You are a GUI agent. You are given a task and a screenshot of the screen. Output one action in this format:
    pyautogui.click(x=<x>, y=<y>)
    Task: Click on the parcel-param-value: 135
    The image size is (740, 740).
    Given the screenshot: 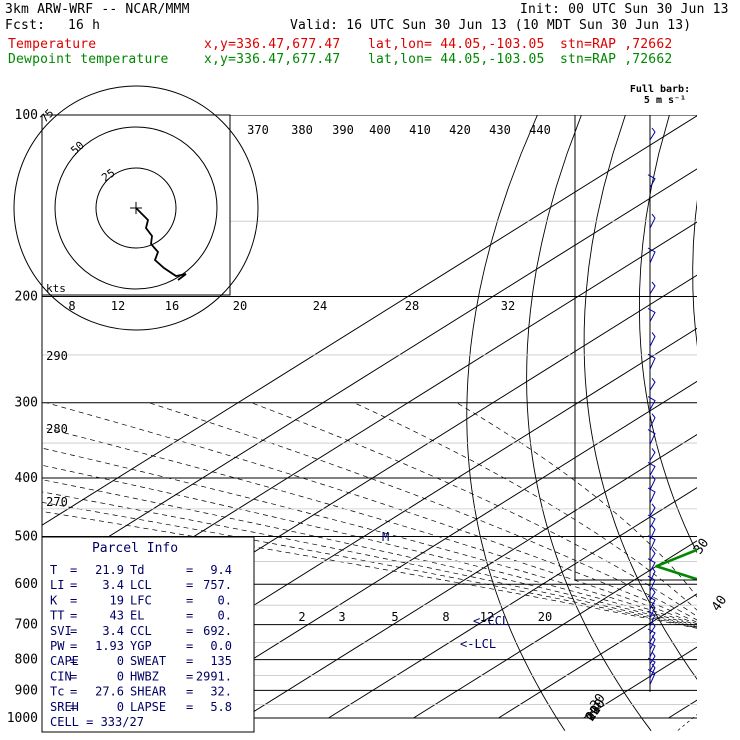 What is the action you would take?
    pyautogui.click(x=221, y=661)
    